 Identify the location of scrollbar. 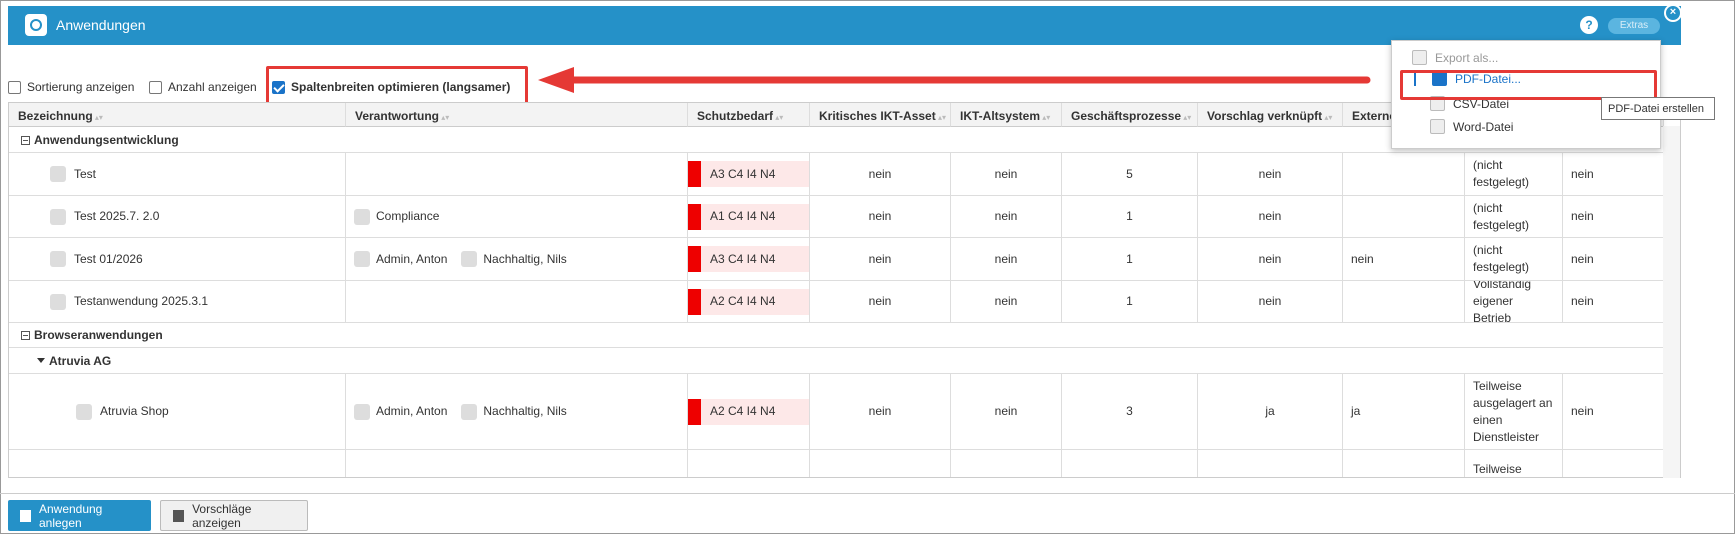
(1671, 302).